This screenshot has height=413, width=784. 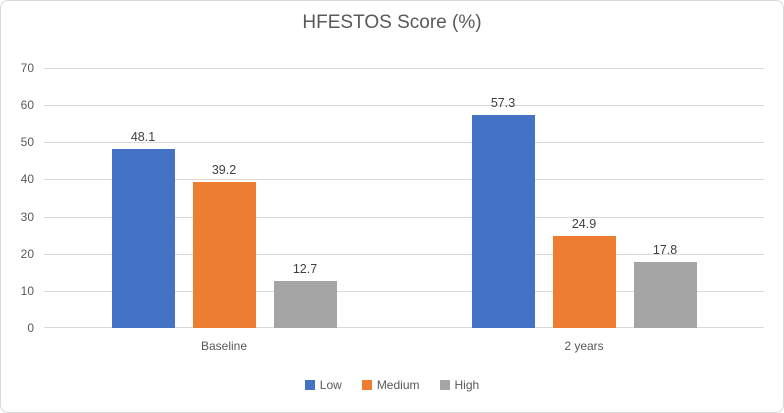 I want to click on y-tick-label: 60, so click(x=27, y=105).